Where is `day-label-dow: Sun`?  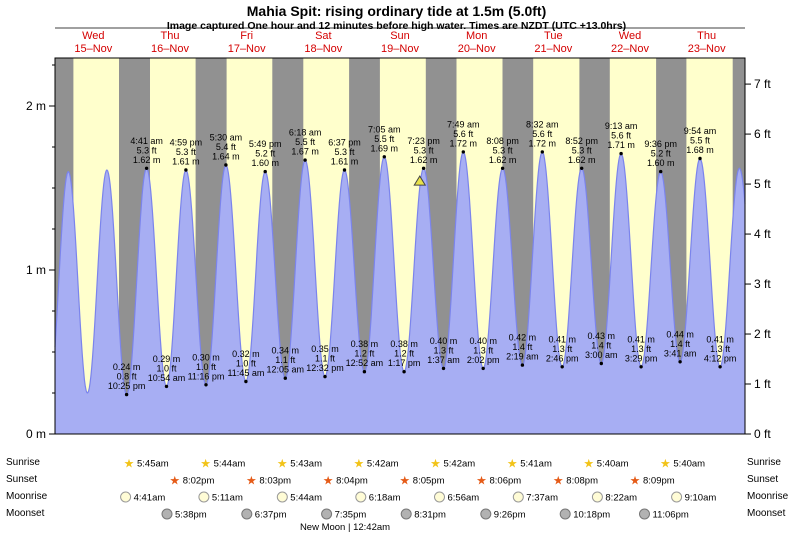
day-label-dow: Sun is located at coordinates (400, 36).